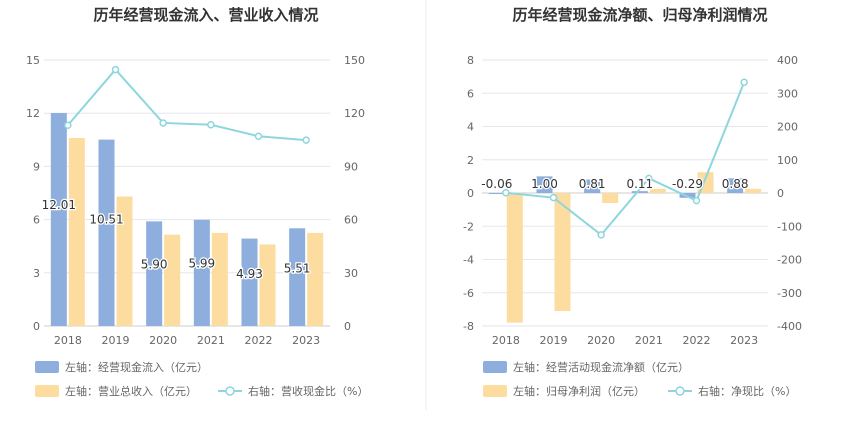 The width and height of the screenshot is (850, 437). What do you see at coordinates (787, 127) in the screenshot?
I see `right-axis-tick-label: 200` at bounding box center [787, 127].